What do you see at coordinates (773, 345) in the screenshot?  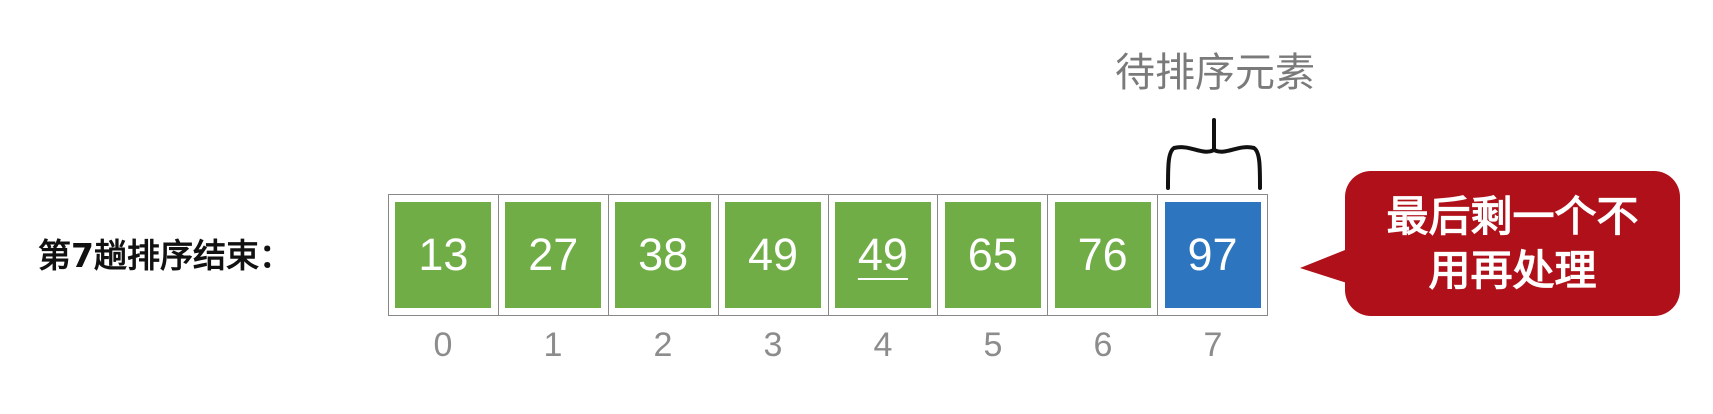 I see `index-label: 3` at bounding box center [773, 345].